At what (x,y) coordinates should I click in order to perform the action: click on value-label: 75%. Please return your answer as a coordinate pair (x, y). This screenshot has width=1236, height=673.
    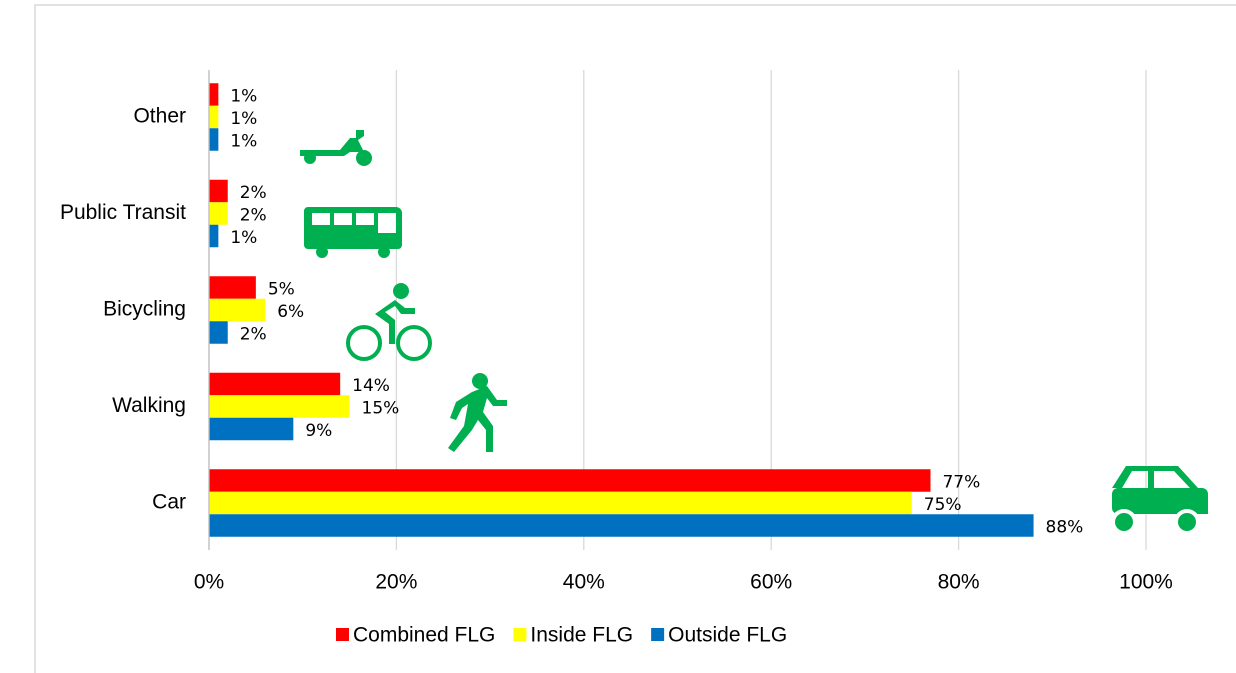
    Looking at the image, I should click on (943, 505).